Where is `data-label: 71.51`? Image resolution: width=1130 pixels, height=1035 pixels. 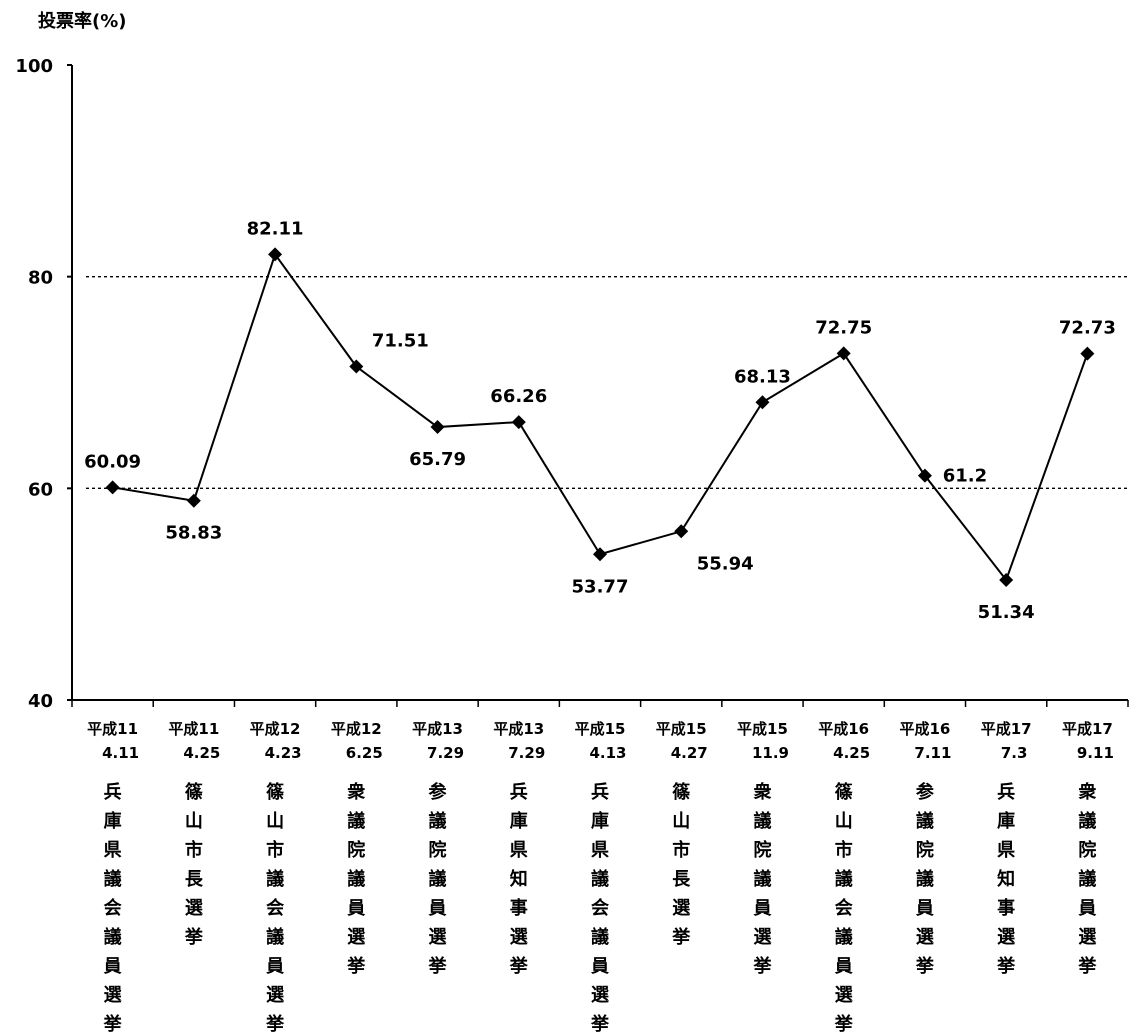 data-label: 71.51 is located at coordinates (400, 341).